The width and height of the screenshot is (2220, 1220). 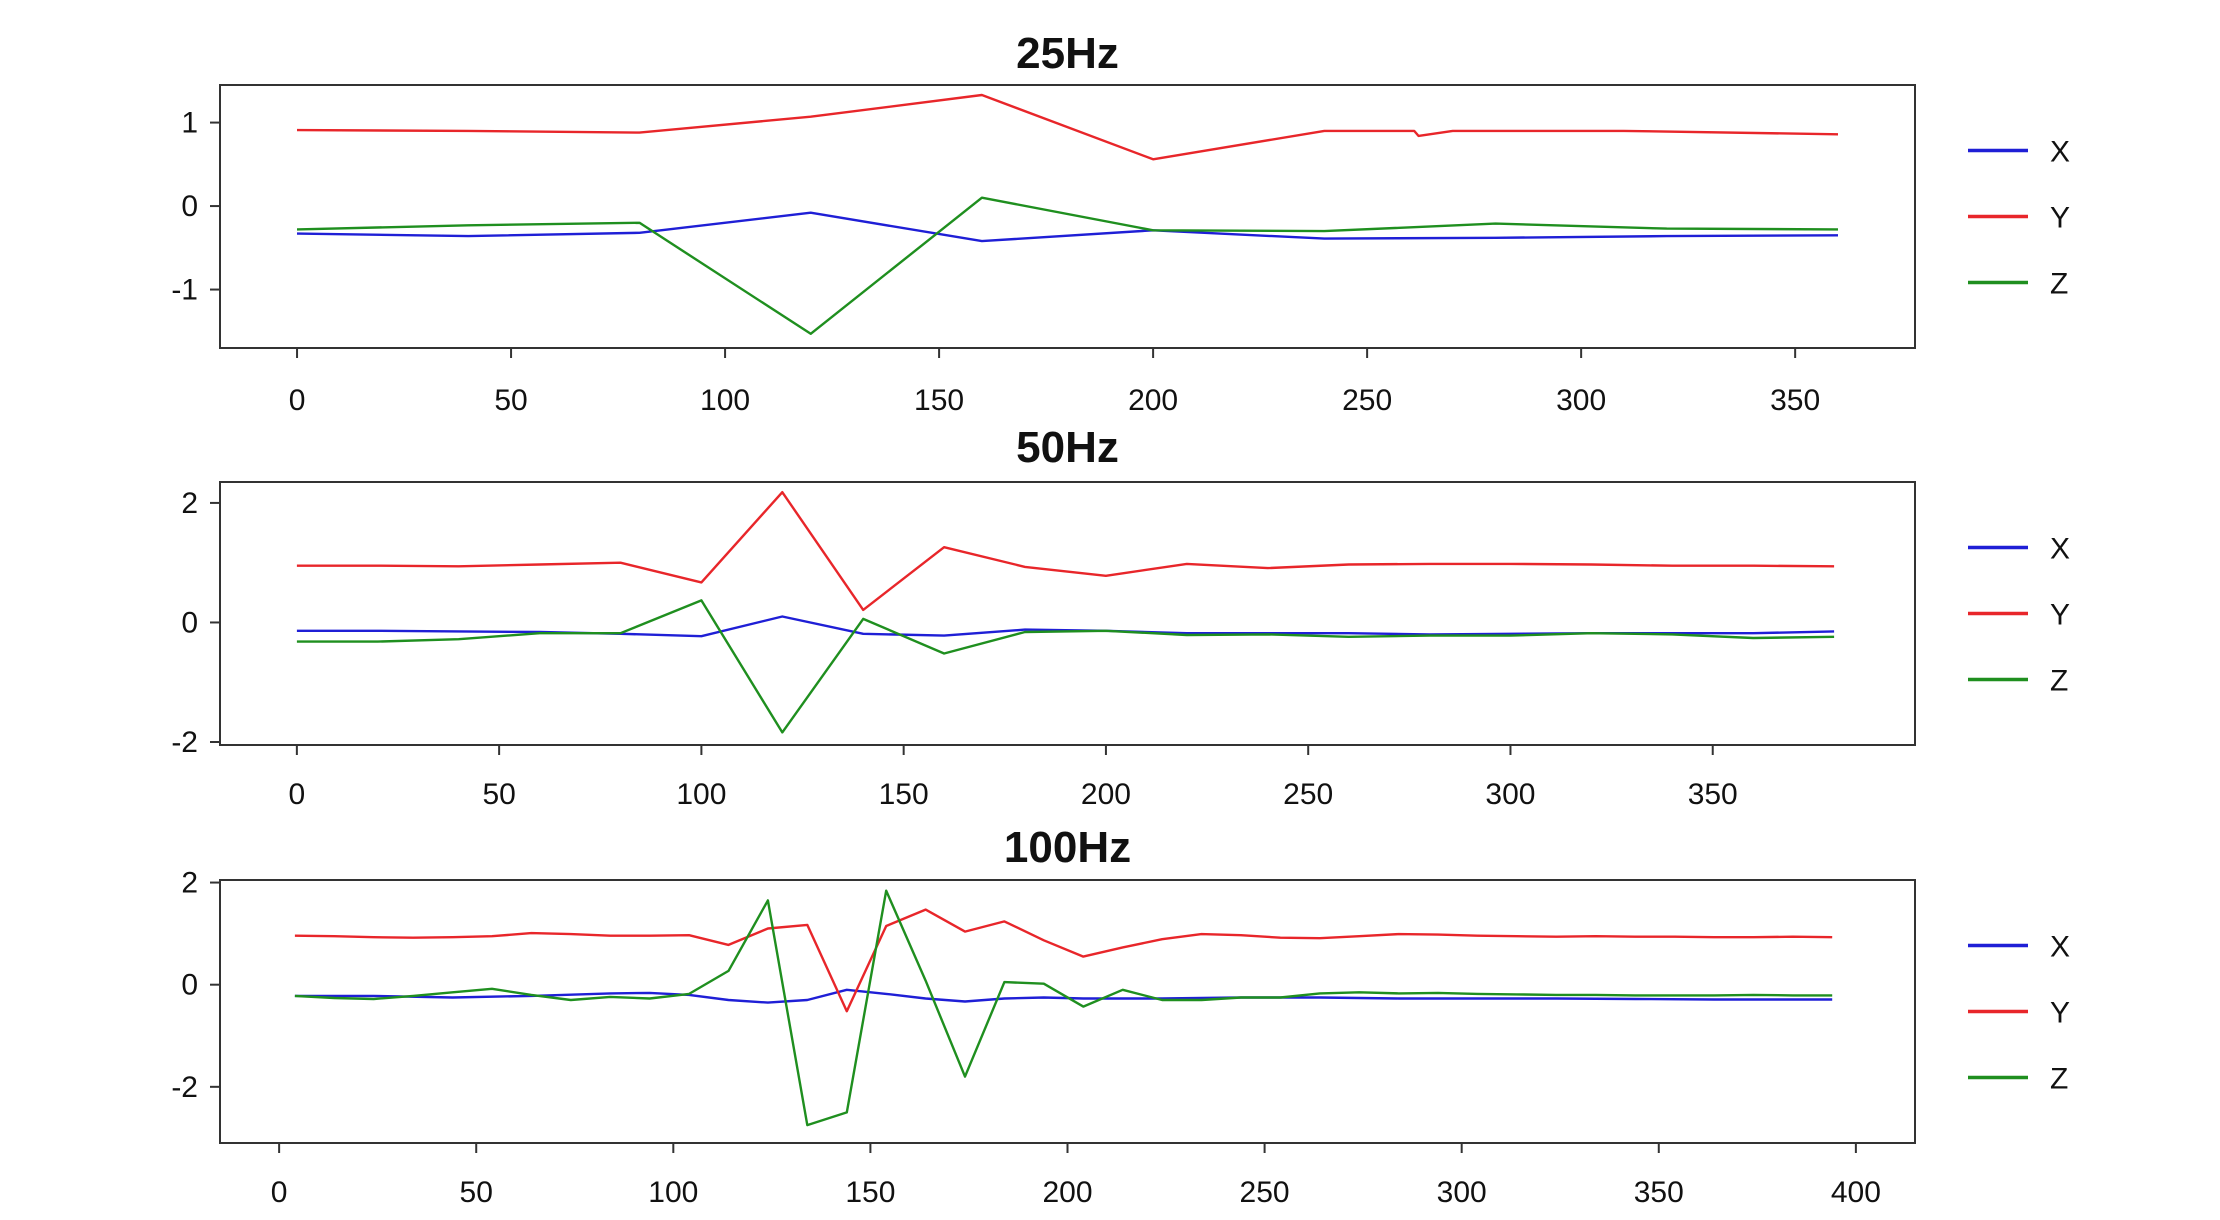 I want to click on x-tick-label: 400, so click(x=1856, y=1192).